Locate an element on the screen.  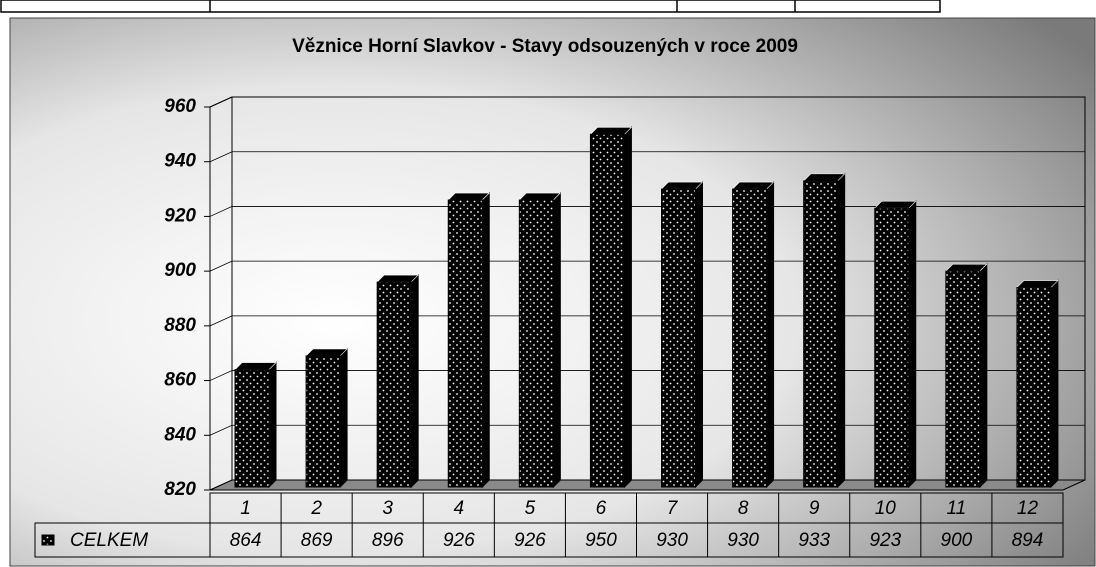
table-value: 900 is located at coordinates (957, 540).